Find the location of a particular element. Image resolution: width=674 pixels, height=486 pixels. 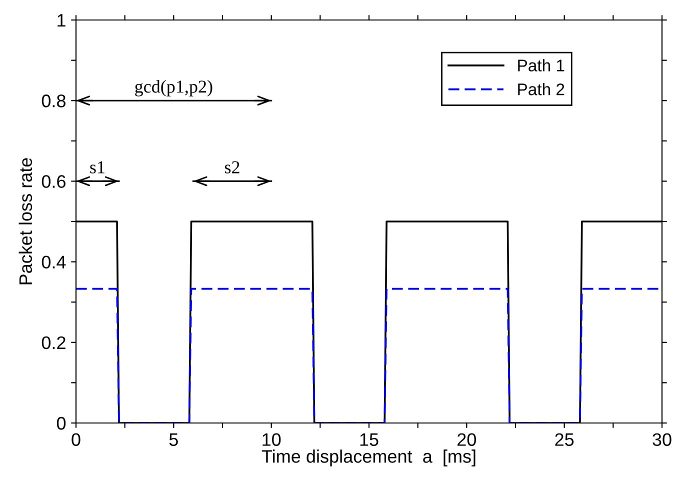

legend-label: Path 1 is located at coordinates (541, 65).